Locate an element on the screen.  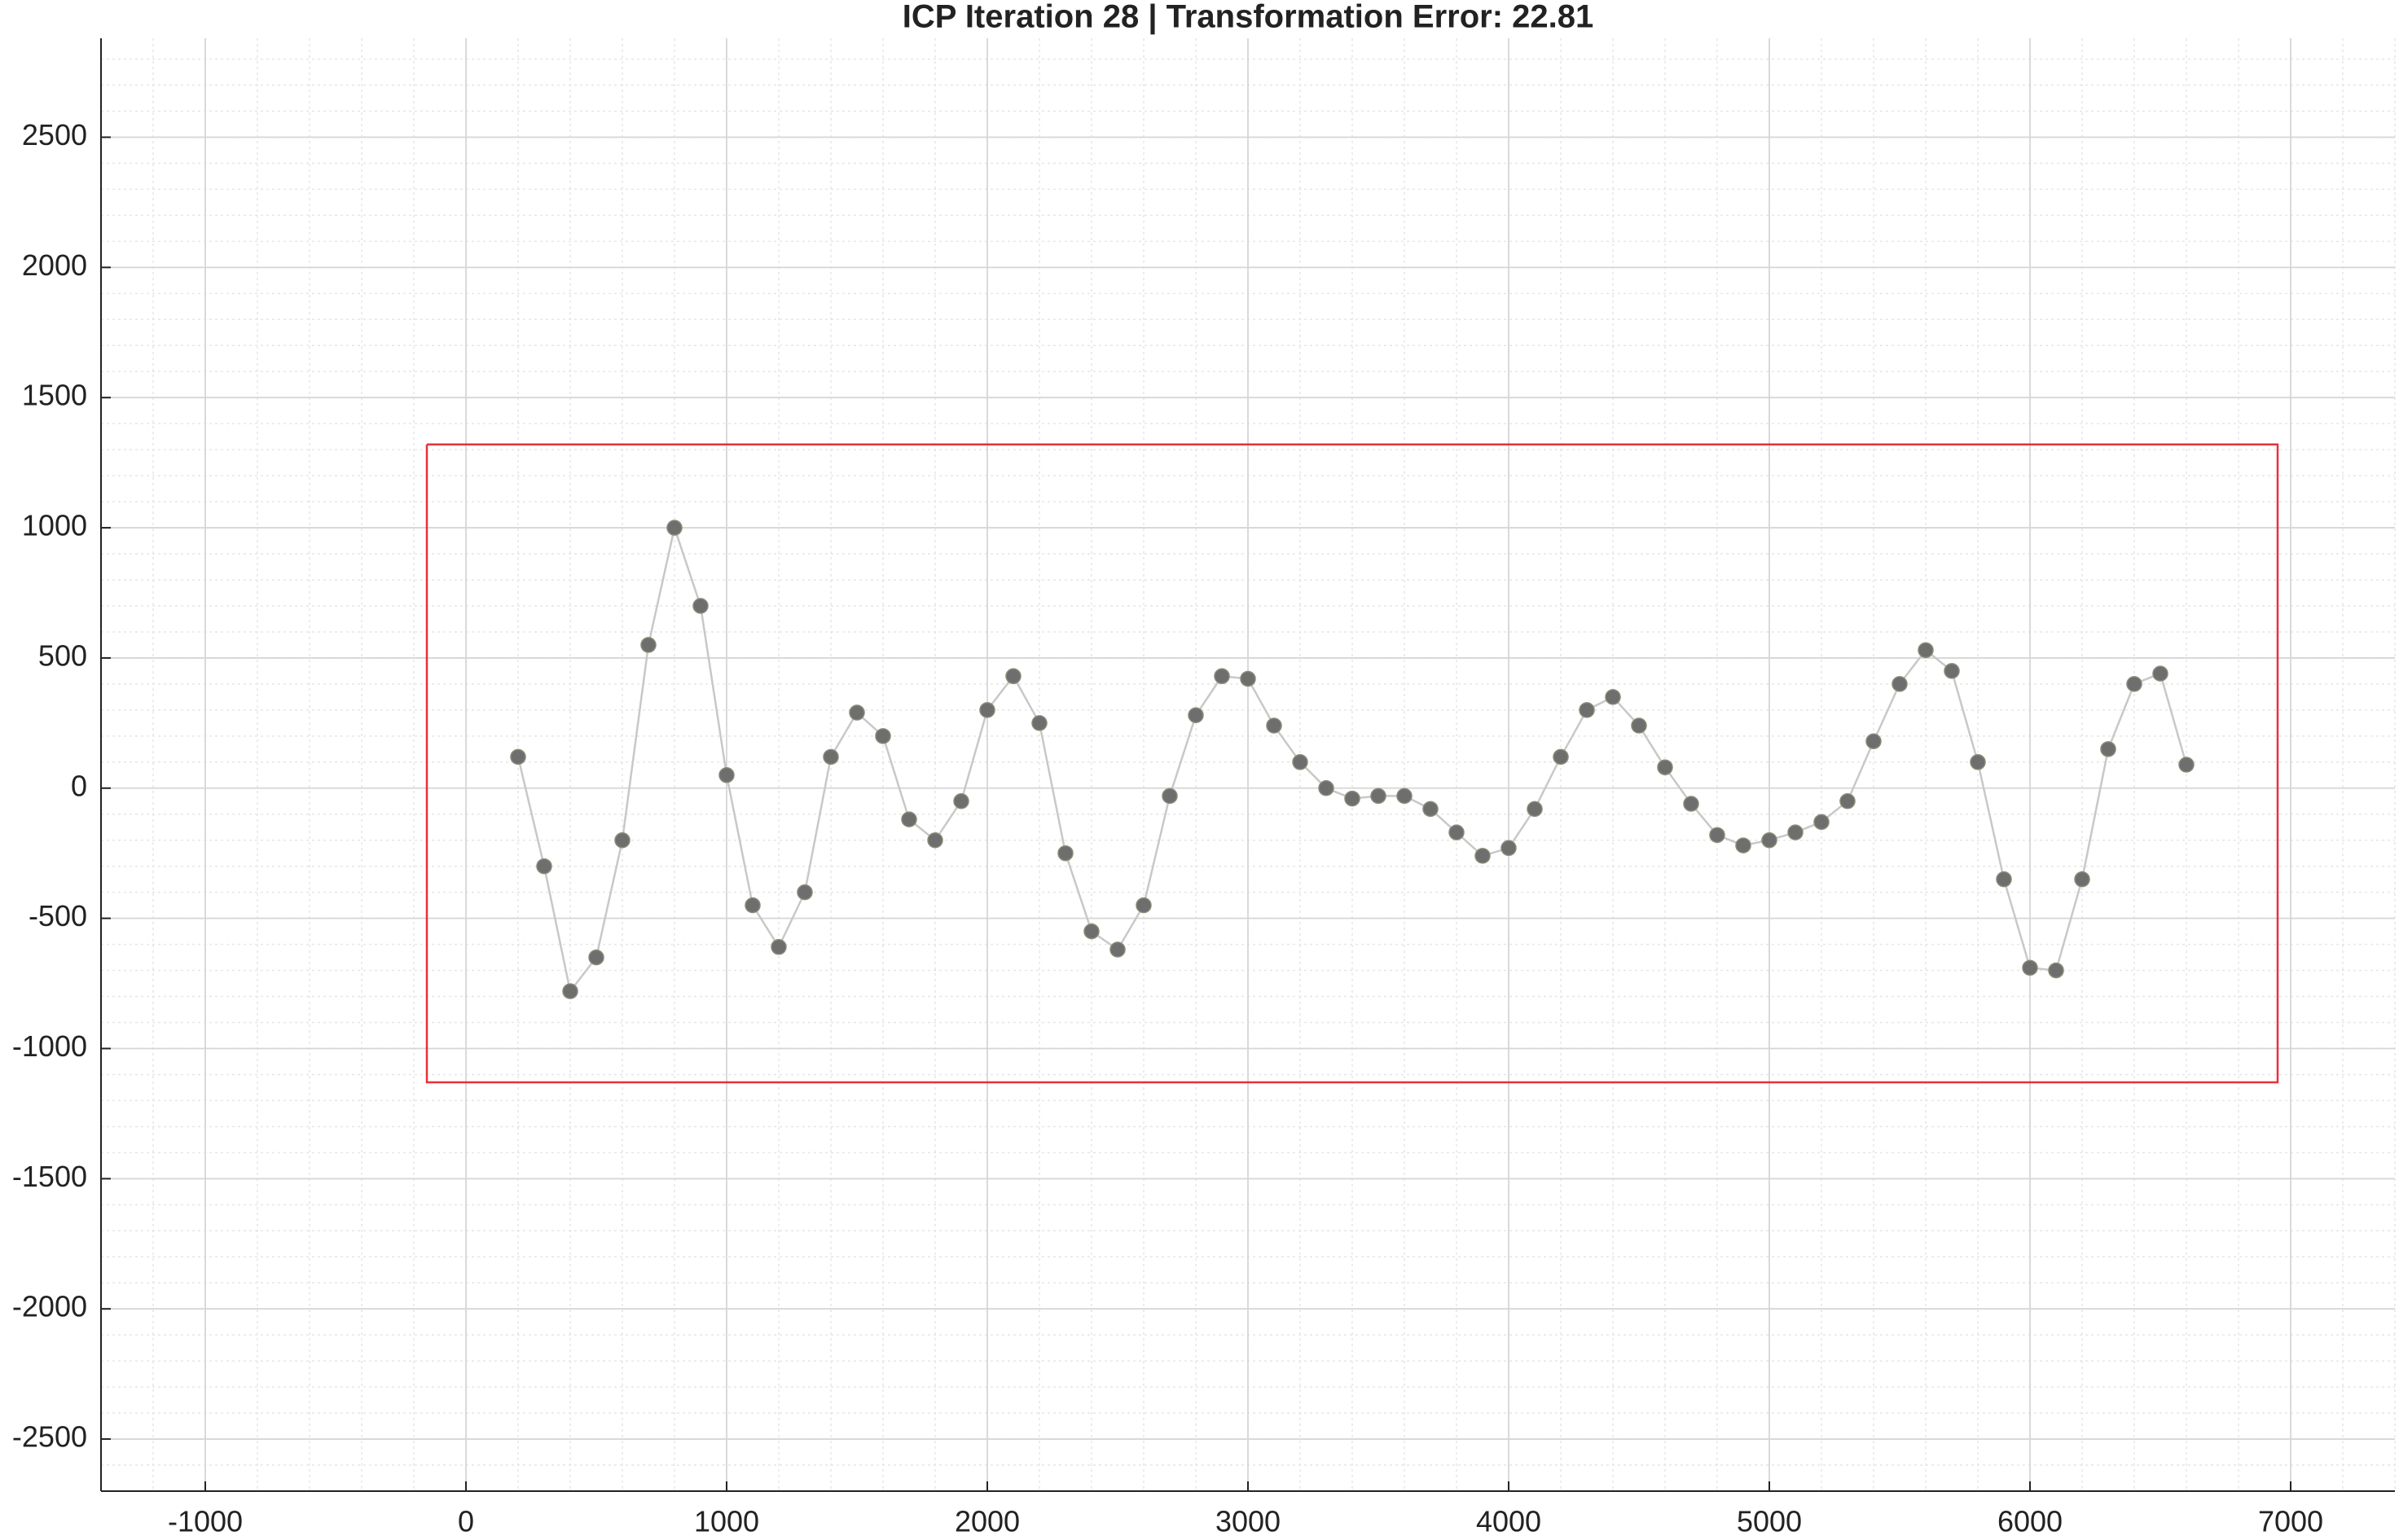
y-tick-label: -2500 is located at coordinates (49, 1437).